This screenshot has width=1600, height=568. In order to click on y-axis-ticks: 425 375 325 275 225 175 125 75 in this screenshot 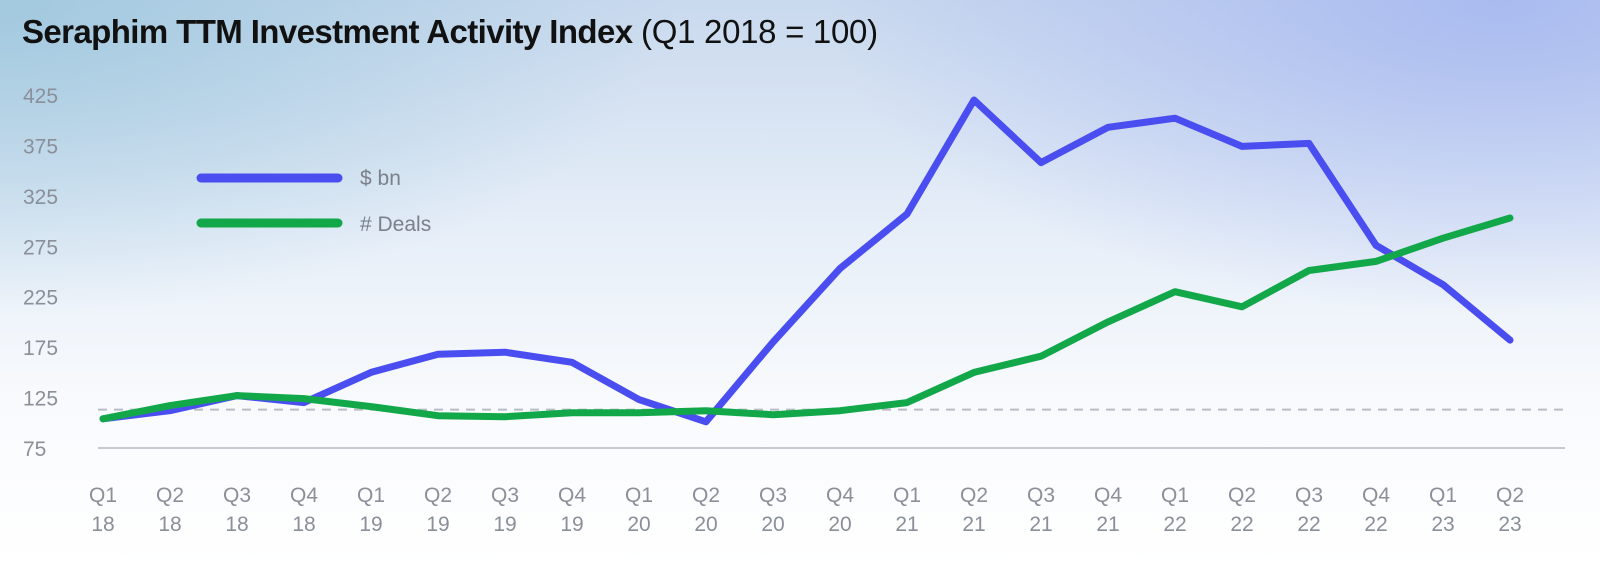, I will do `click(40, 273)`.